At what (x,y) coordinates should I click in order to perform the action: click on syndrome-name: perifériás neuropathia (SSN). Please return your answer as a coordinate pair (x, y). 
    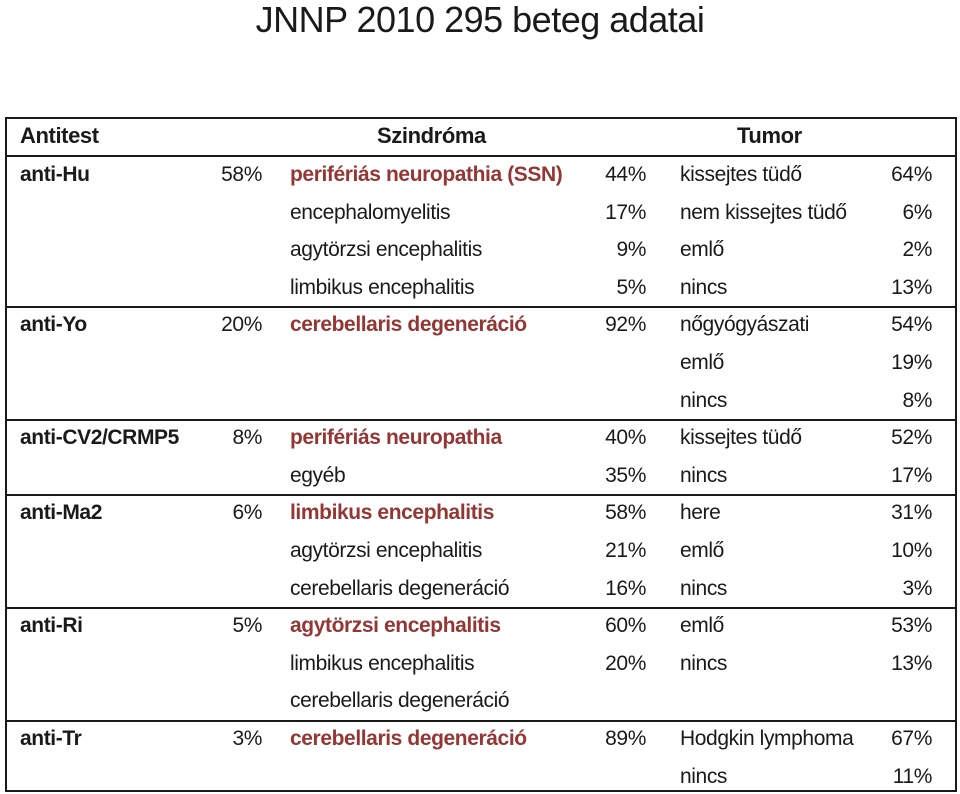
    Looking at the image, I should click on (426, 174).